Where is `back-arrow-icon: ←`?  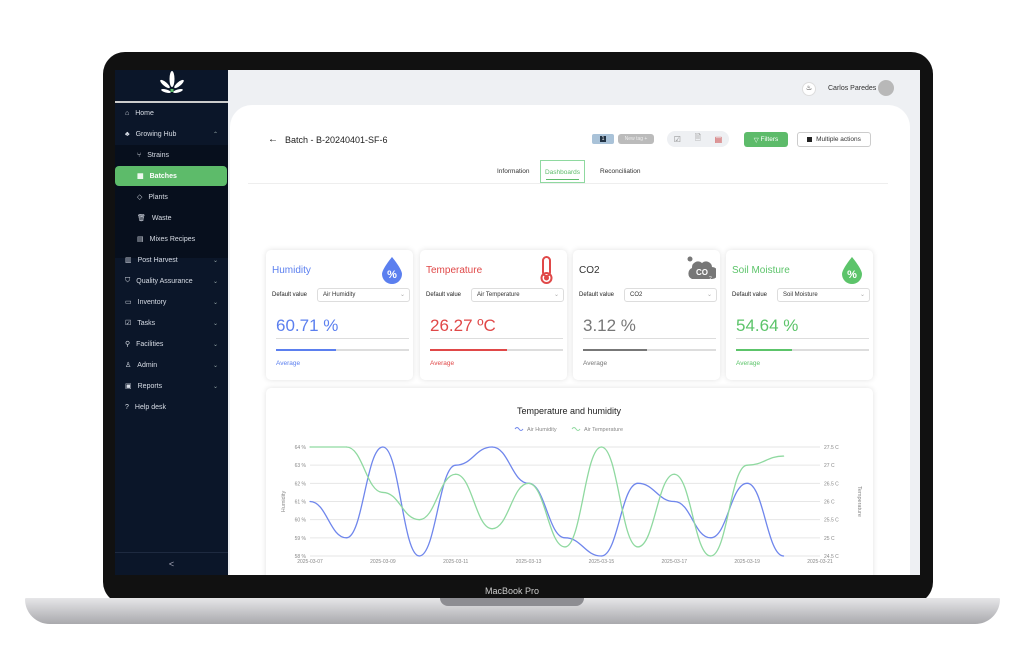 back-arrow-icon: ← is located at coordinates (273, 139).